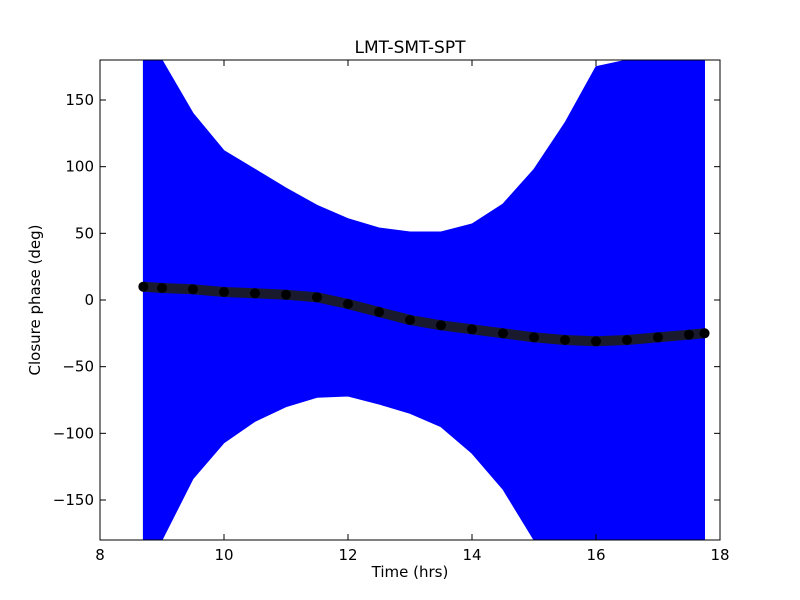  What do you see at coordinates (223, 555) in the screenshot?
I see `x-tick-label: 10` at bounding box center [223, 555].